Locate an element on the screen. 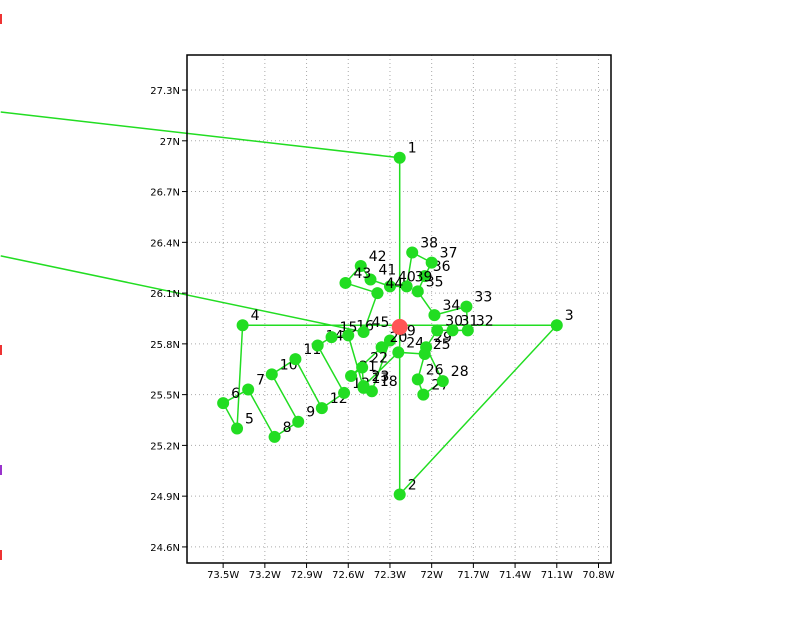  y-tick-label: 24.6N is located at coordinates (165, 548).